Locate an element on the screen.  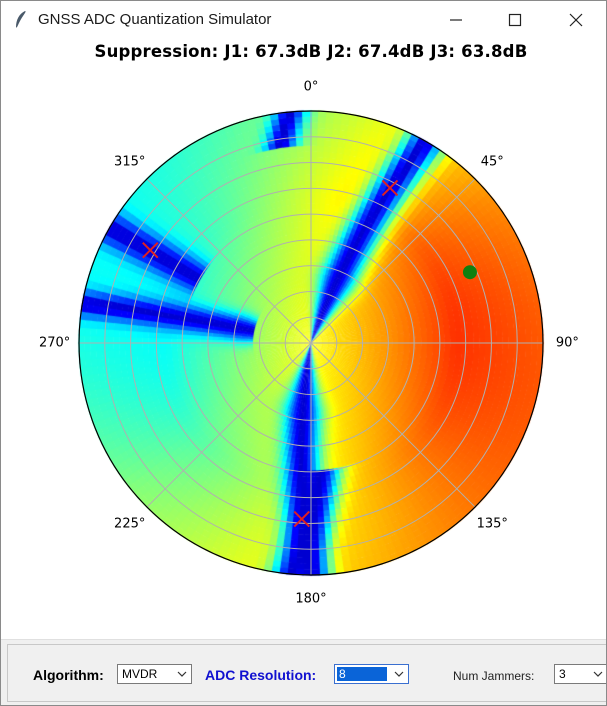
adc-resolution-label: ADC Resolution: is located at coordinates (261, 675).